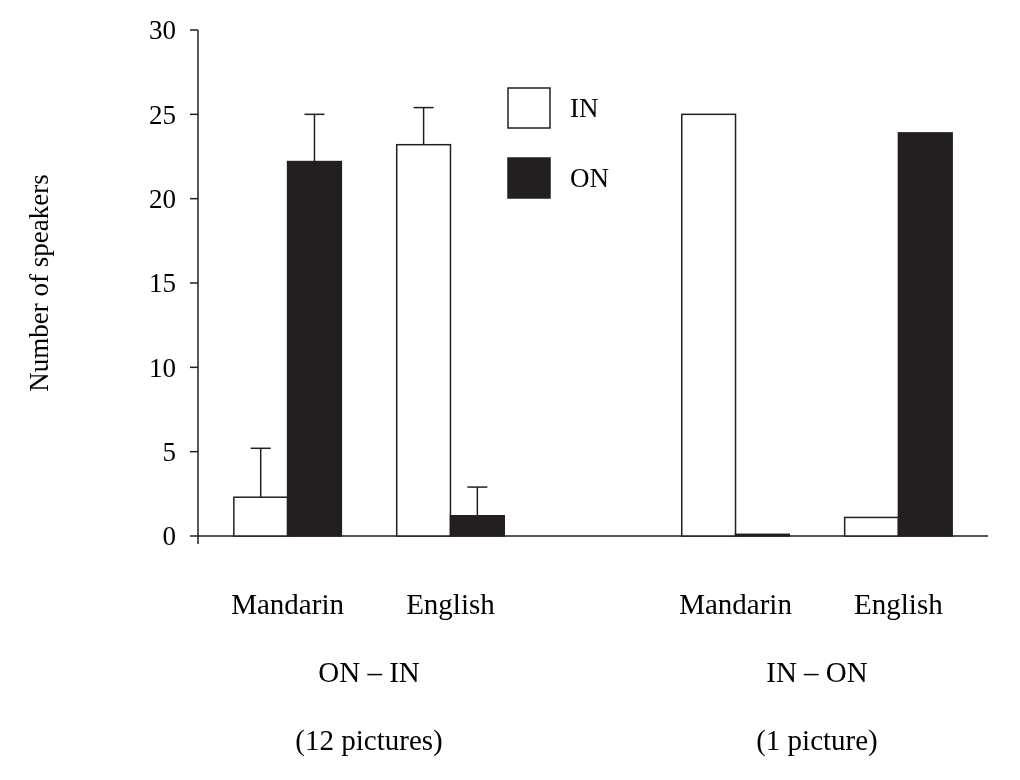  Describe the element at coordinates (162, 283) in the screenshot. I see `y-tick-label: 15` at that location.